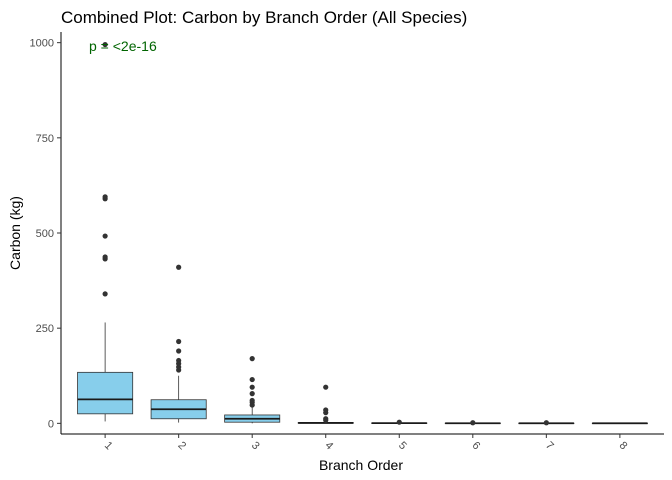 The width and height of the screenshot is (672, 480). I want to click on y-axis-title: Carbon (kg), so click(15, 233).